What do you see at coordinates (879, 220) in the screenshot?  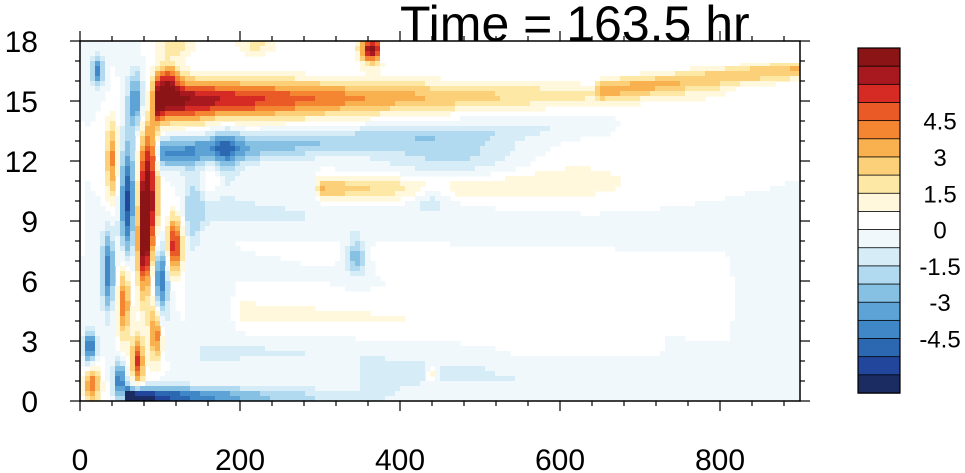 I see `colorbar` at bounding box center [879, 220].